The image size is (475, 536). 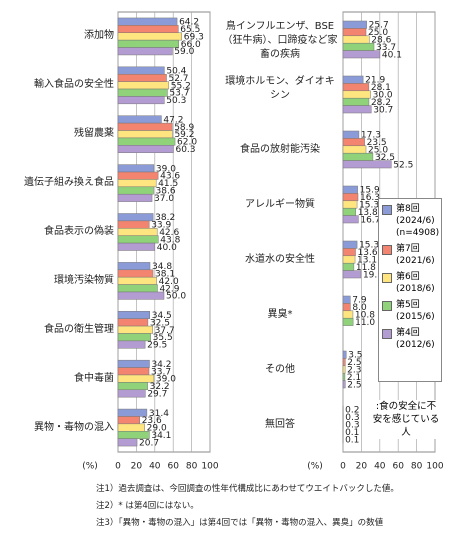 What do you see at coordinates (99, 36) in the screenshot?
I see `category-label: 添加物` at bounding box center [99, 36].